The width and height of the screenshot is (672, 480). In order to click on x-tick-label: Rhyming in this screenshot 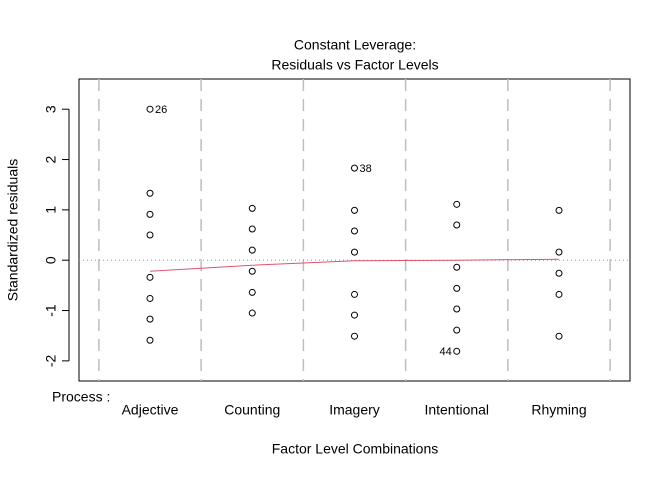, I will do `click(558, 410)`.